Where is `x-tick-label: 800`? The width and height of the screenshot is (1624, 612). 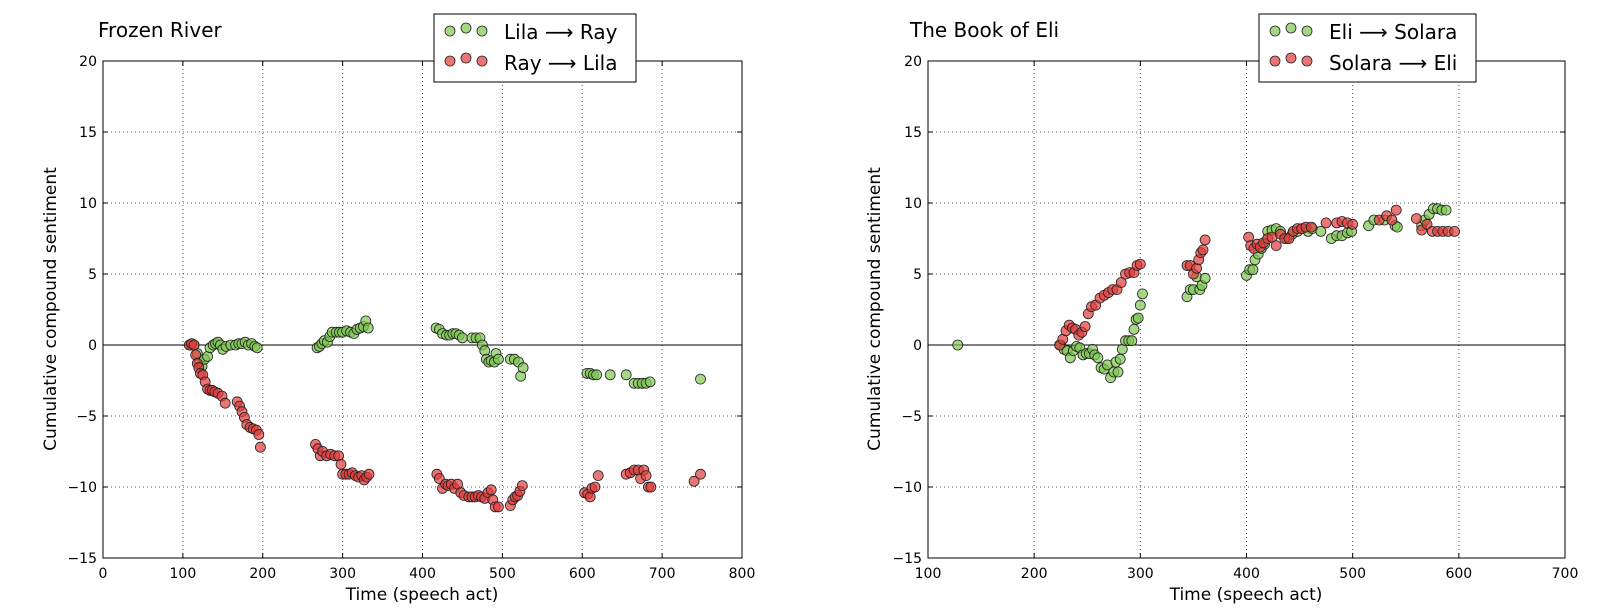 x-tick-label: 800 is located at coordinates (742, 574).